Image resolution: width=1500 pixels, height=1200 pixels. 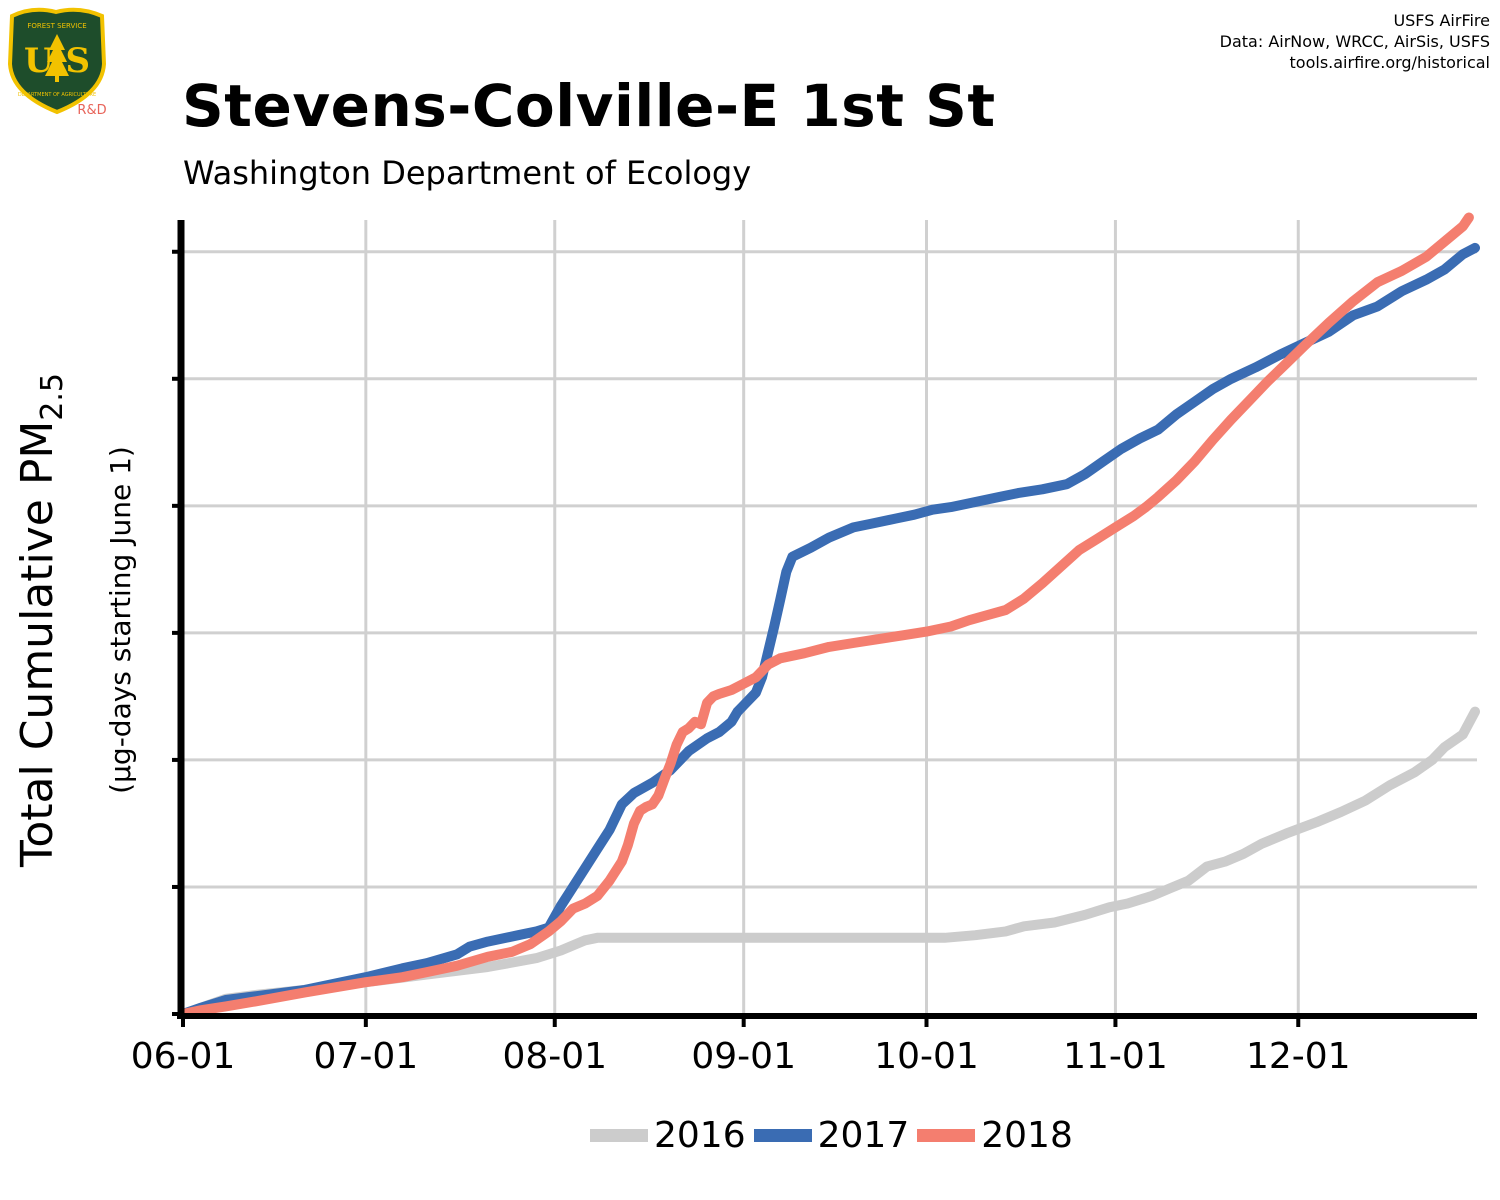 I want to click on x-tick-label: 06-01, so click(x=183, y=1056).